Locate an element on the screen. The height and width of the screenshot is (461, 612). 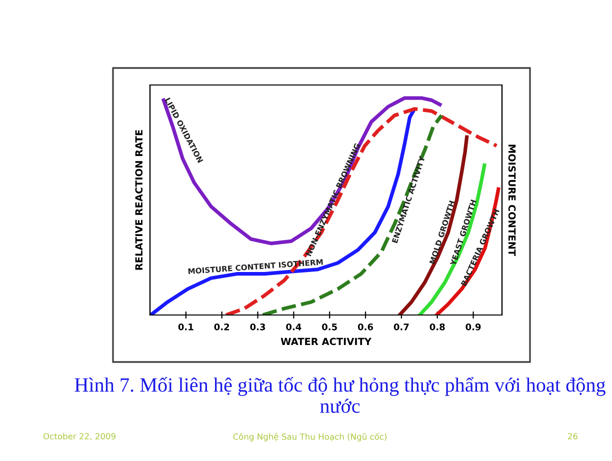
text: Công Nghệ Sau Thu Hoạch (Ngũ cốc) is located at coordinates (310, 437).